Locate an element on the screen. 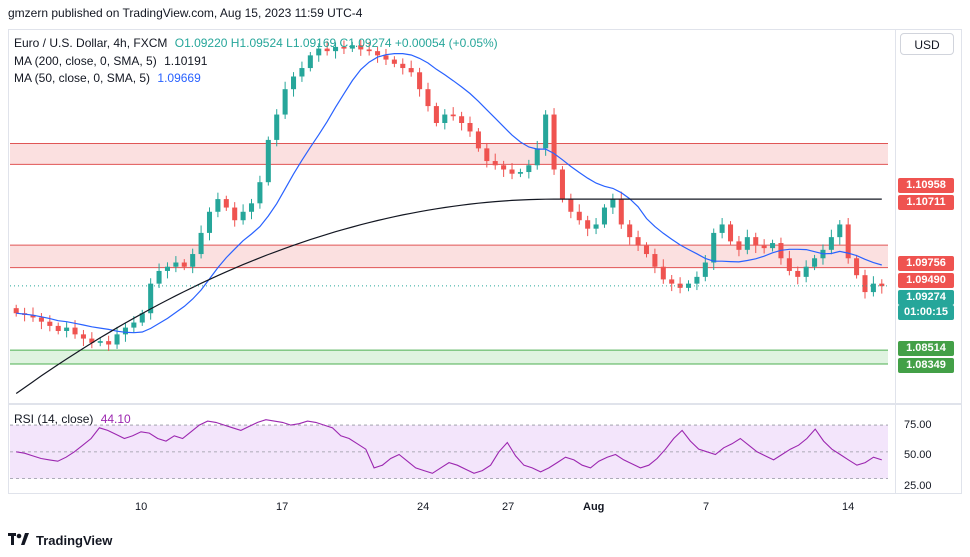  price-label-countdown: 01:00:15 is located at coordinates (926, 312).